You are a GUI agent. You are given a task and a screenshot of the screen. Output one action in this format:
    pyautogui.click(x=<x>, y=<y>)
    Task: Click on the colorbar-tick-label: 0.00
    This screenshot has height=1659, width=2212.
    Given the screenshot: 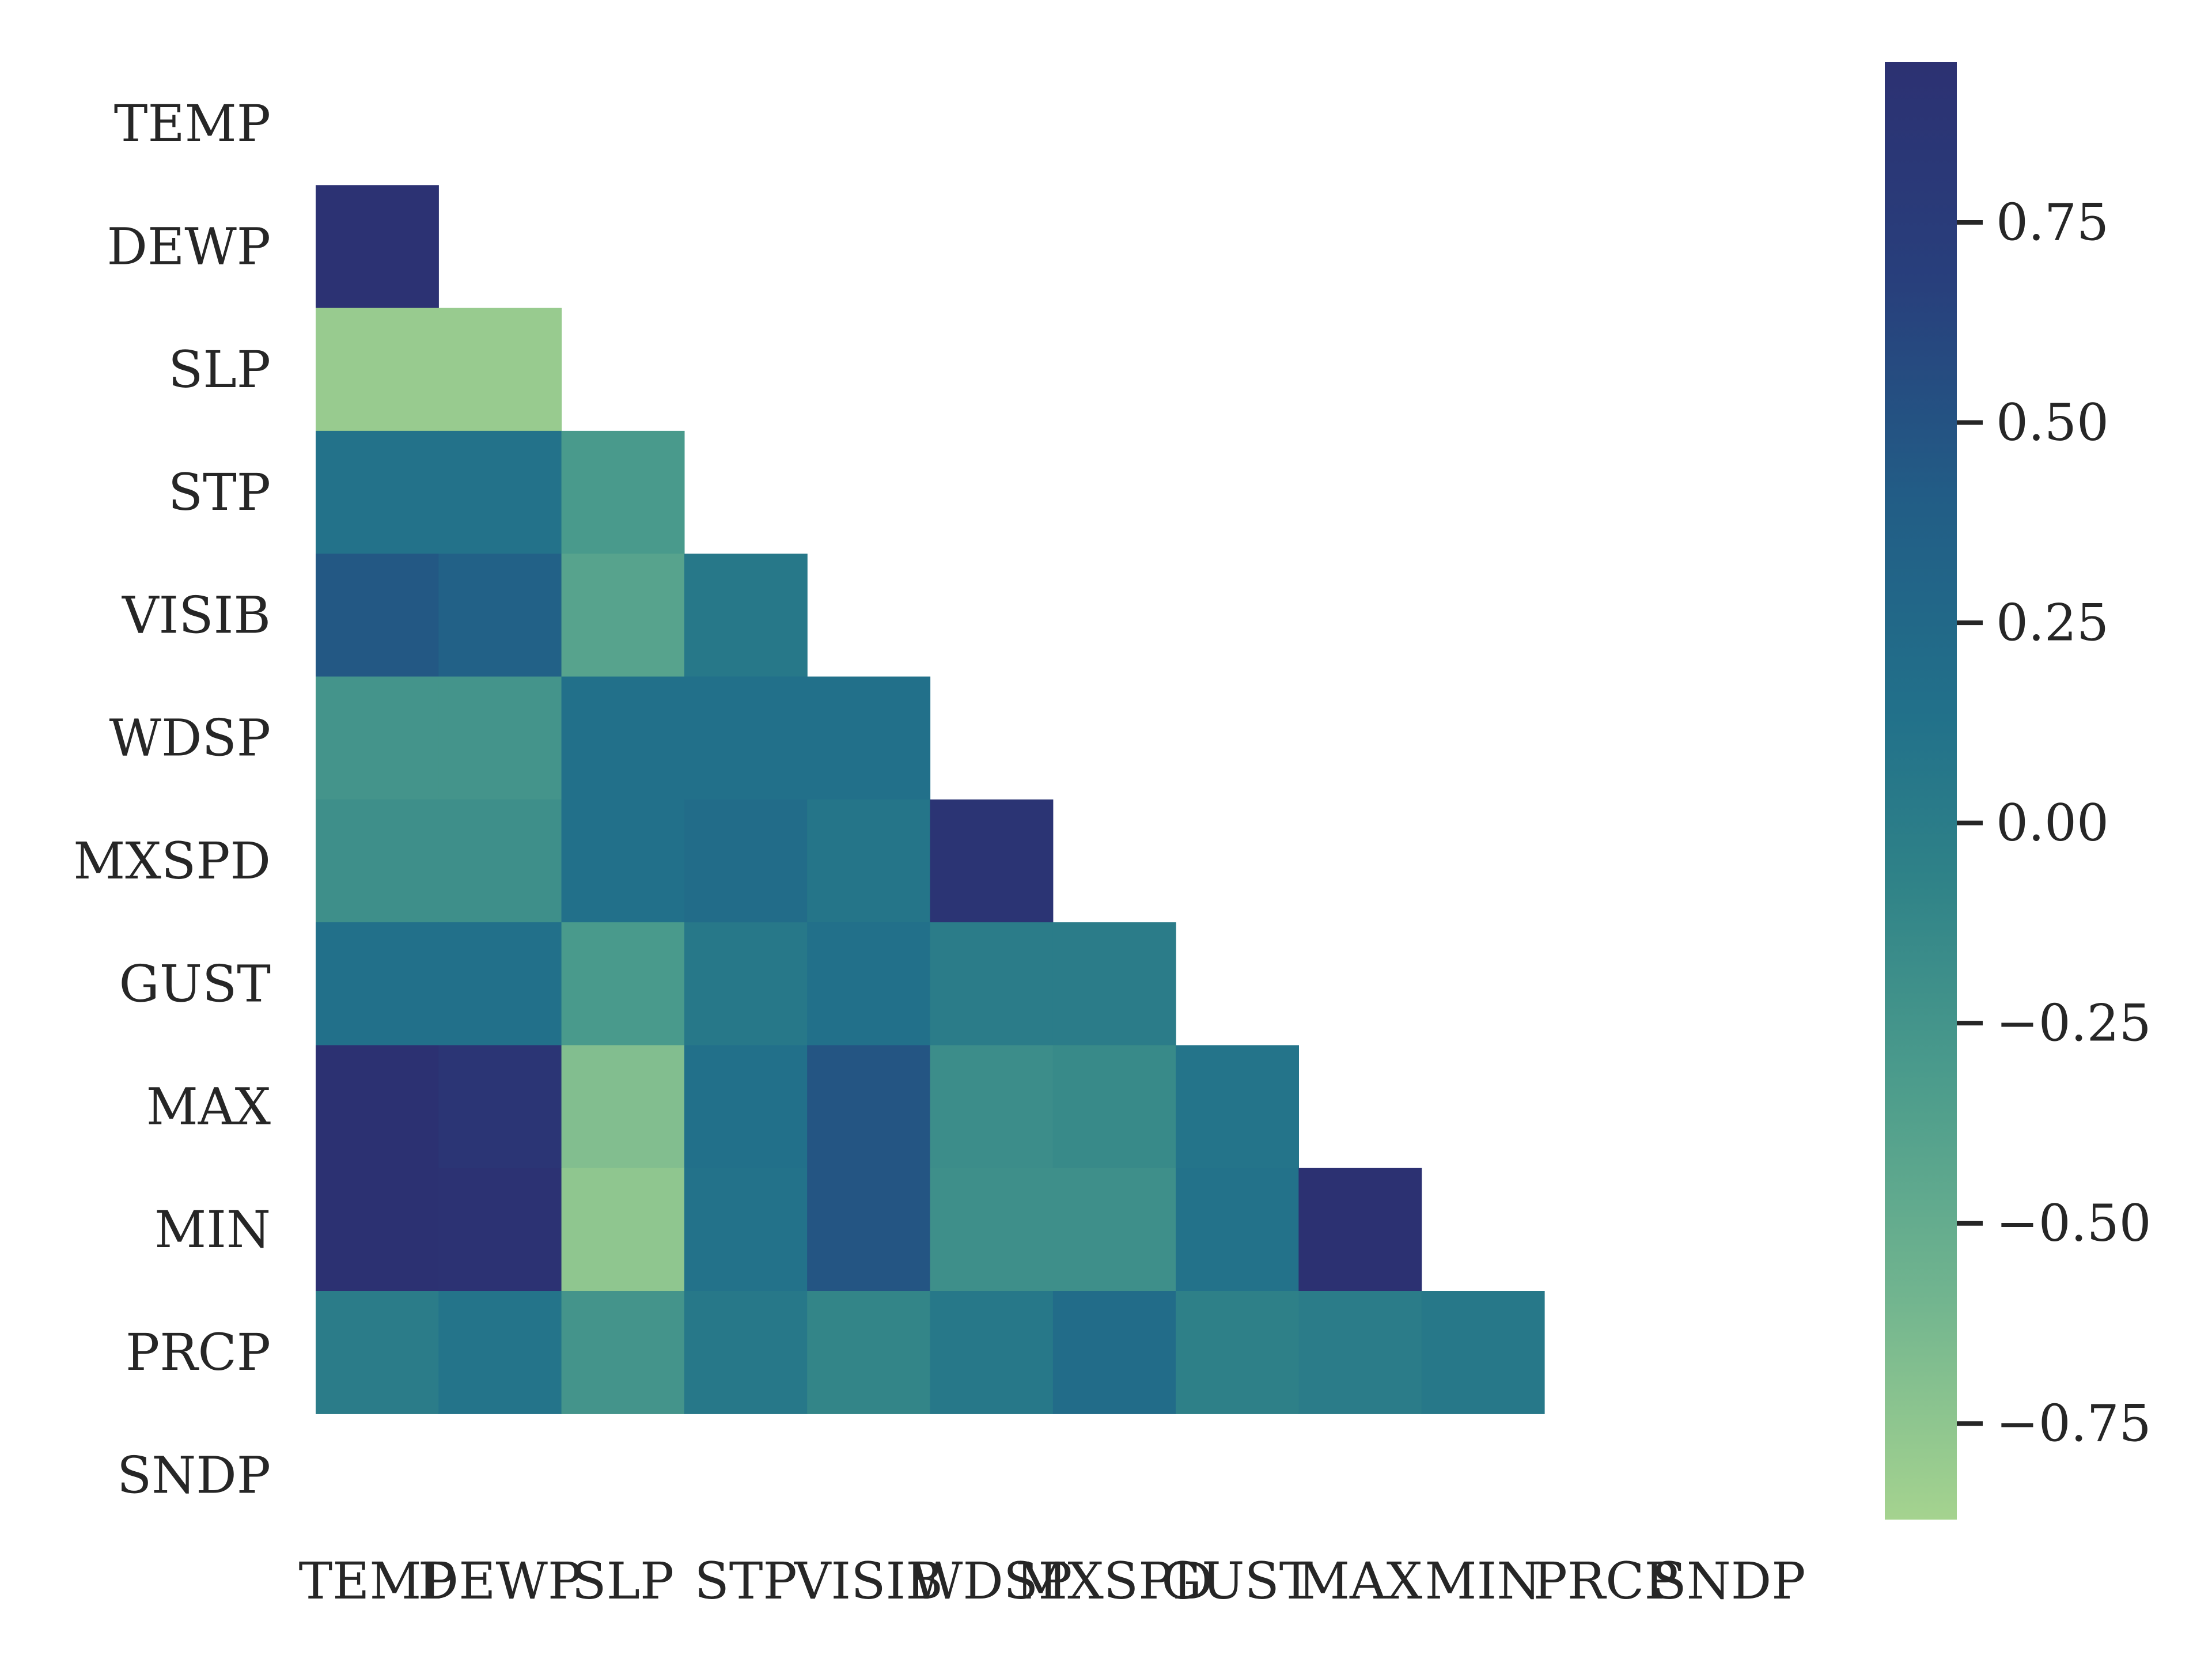 What is the action you would take?
    pyautogui.click(x=2052, y=823)
    